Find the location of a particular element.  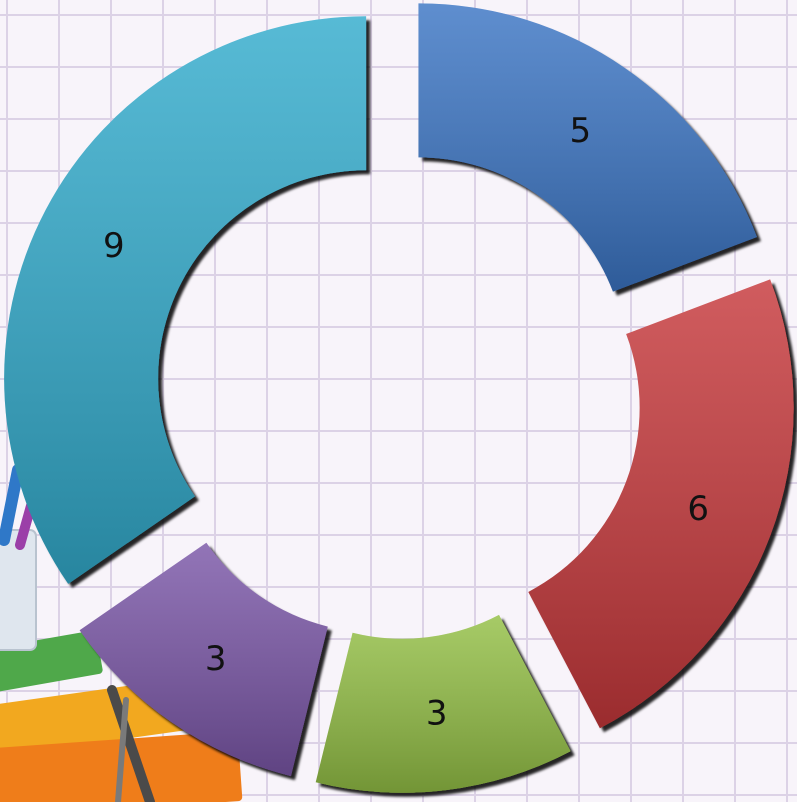

data-label-0: 5 is located at coordinates (581, 131).